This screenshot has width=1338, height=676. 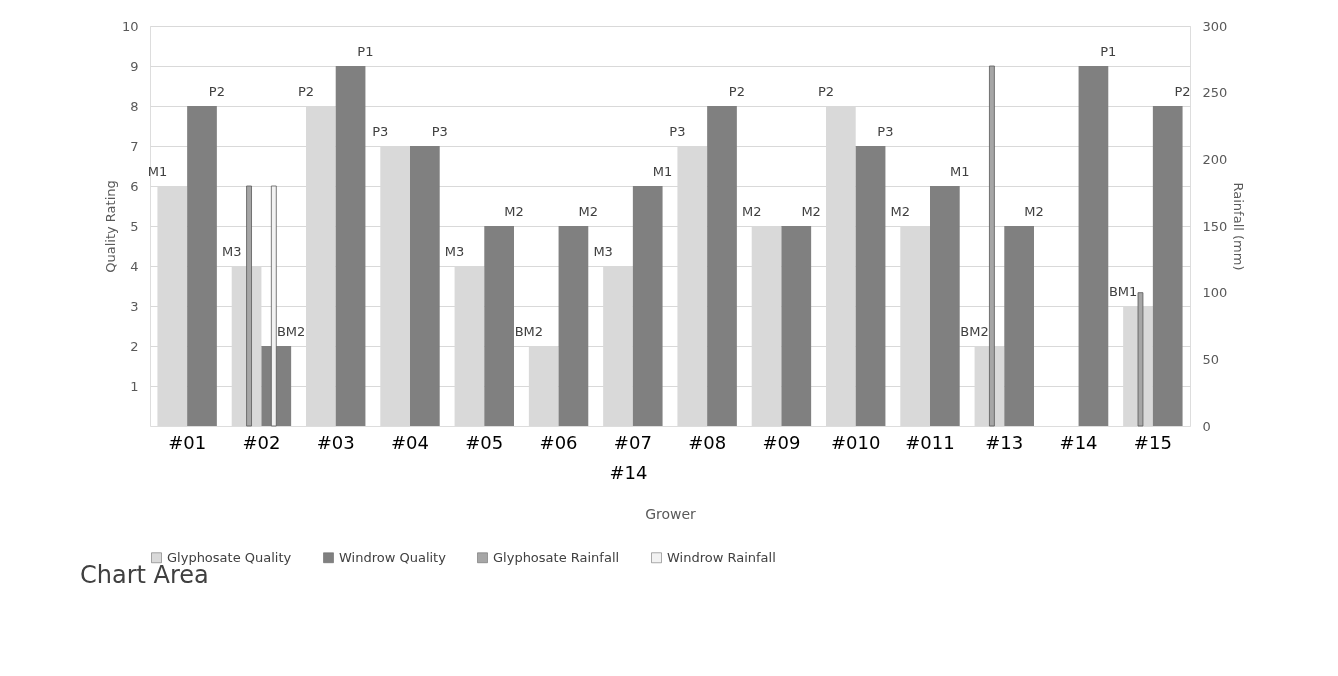 What do you see at coordinates (410, 442) in the screenshot?
I see `x-tick-label: #04` at bounding box center [410, 442].